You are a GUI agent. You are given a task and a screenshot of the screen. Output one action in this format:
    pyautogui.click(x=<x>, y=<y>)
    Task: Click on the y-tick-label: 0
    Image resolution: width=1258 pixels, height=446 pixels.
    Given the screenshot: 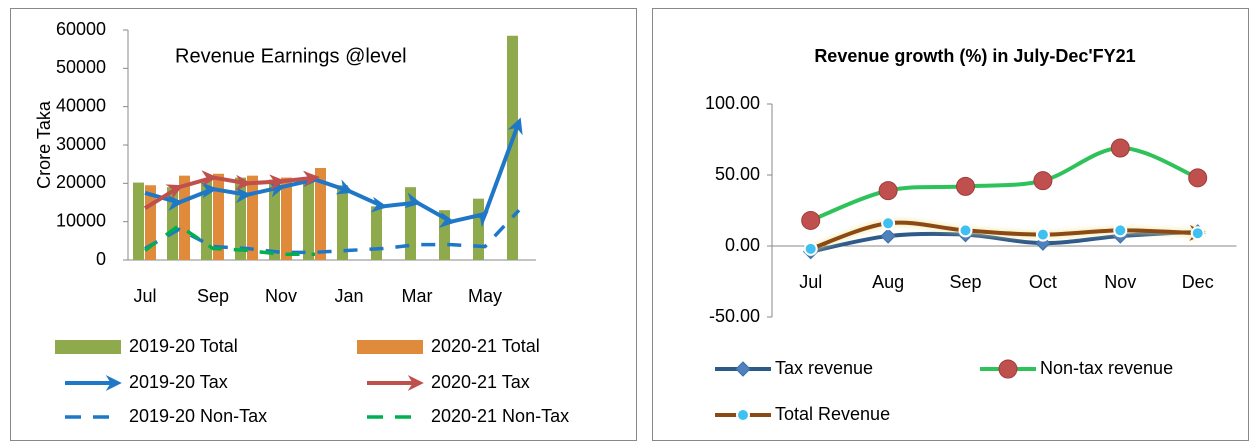 What is the action you would take?
    pyautogui.click(x=101, y=259)
    